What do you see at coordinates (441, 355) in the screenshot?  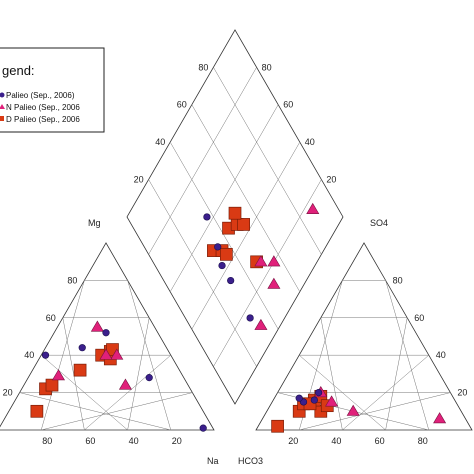 I see `anion-right-tick: 40` at bounding box center [441, 355].